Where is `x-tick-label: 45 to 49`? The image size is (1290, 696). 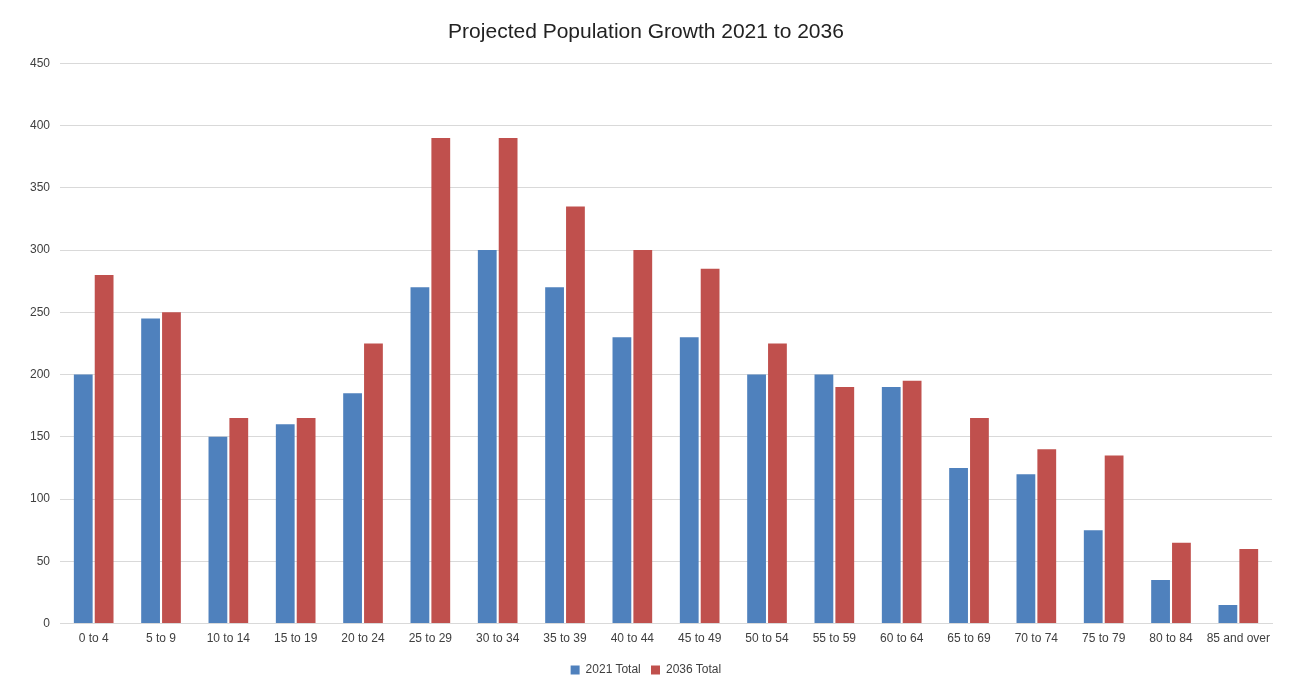 x-tick-label: 45 to 49 is located at coordinates (699, 638).